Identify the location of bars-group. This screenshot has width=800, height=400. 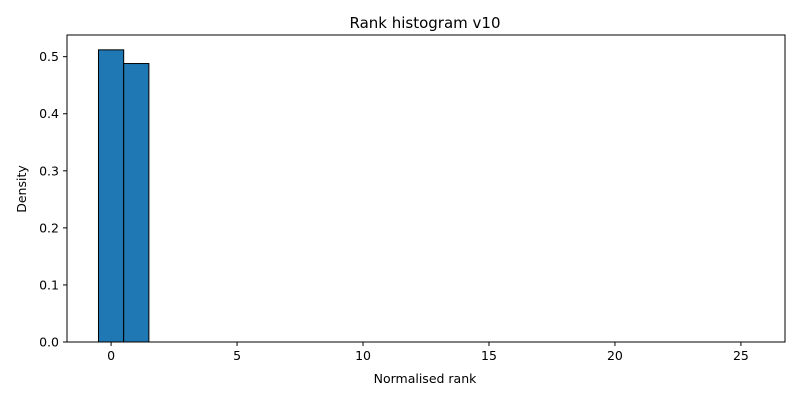
(123, 196).